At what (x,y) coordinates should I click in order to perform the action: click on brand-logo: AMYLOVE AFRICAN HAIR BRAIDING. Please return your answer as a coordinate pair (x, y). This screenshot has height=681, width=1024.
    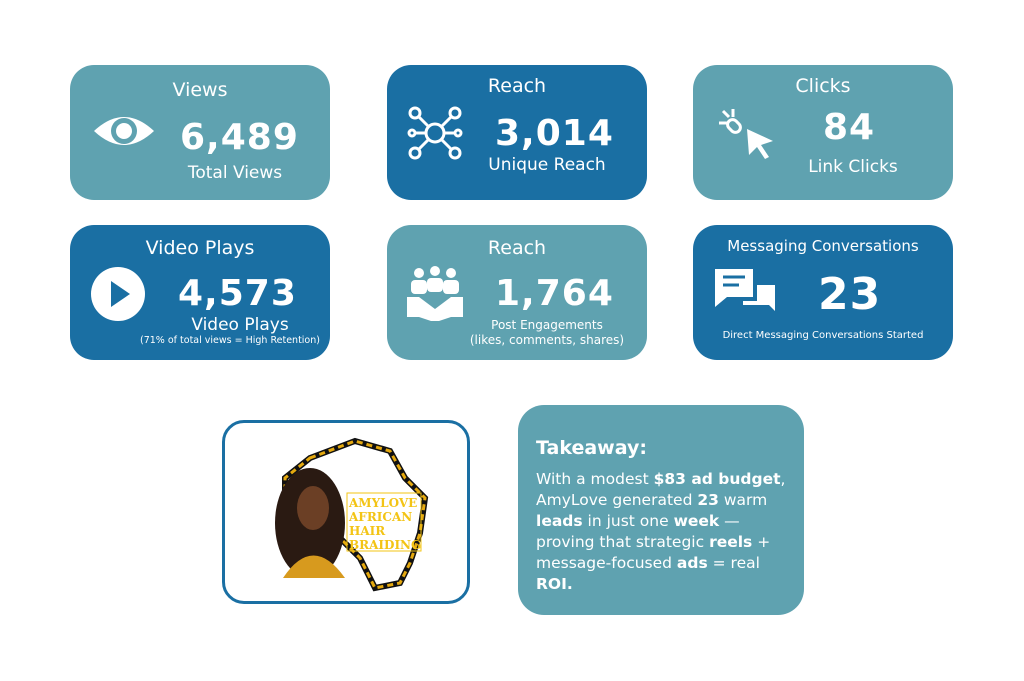
    Looking at the image, I should click on (346, 512).